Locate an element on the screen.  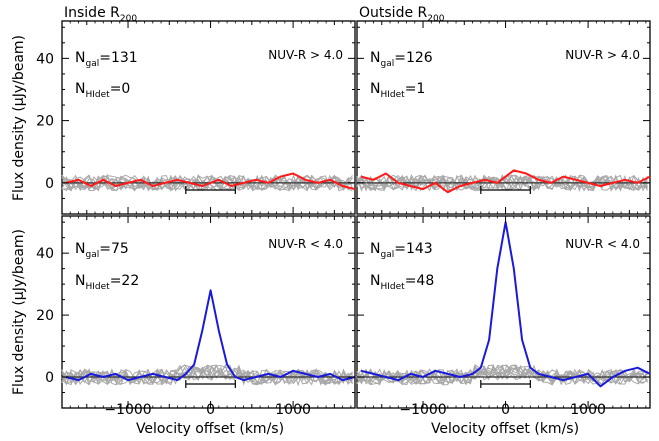
ngal-annotation: Ngal=143 is located at coordinates (401, 250).